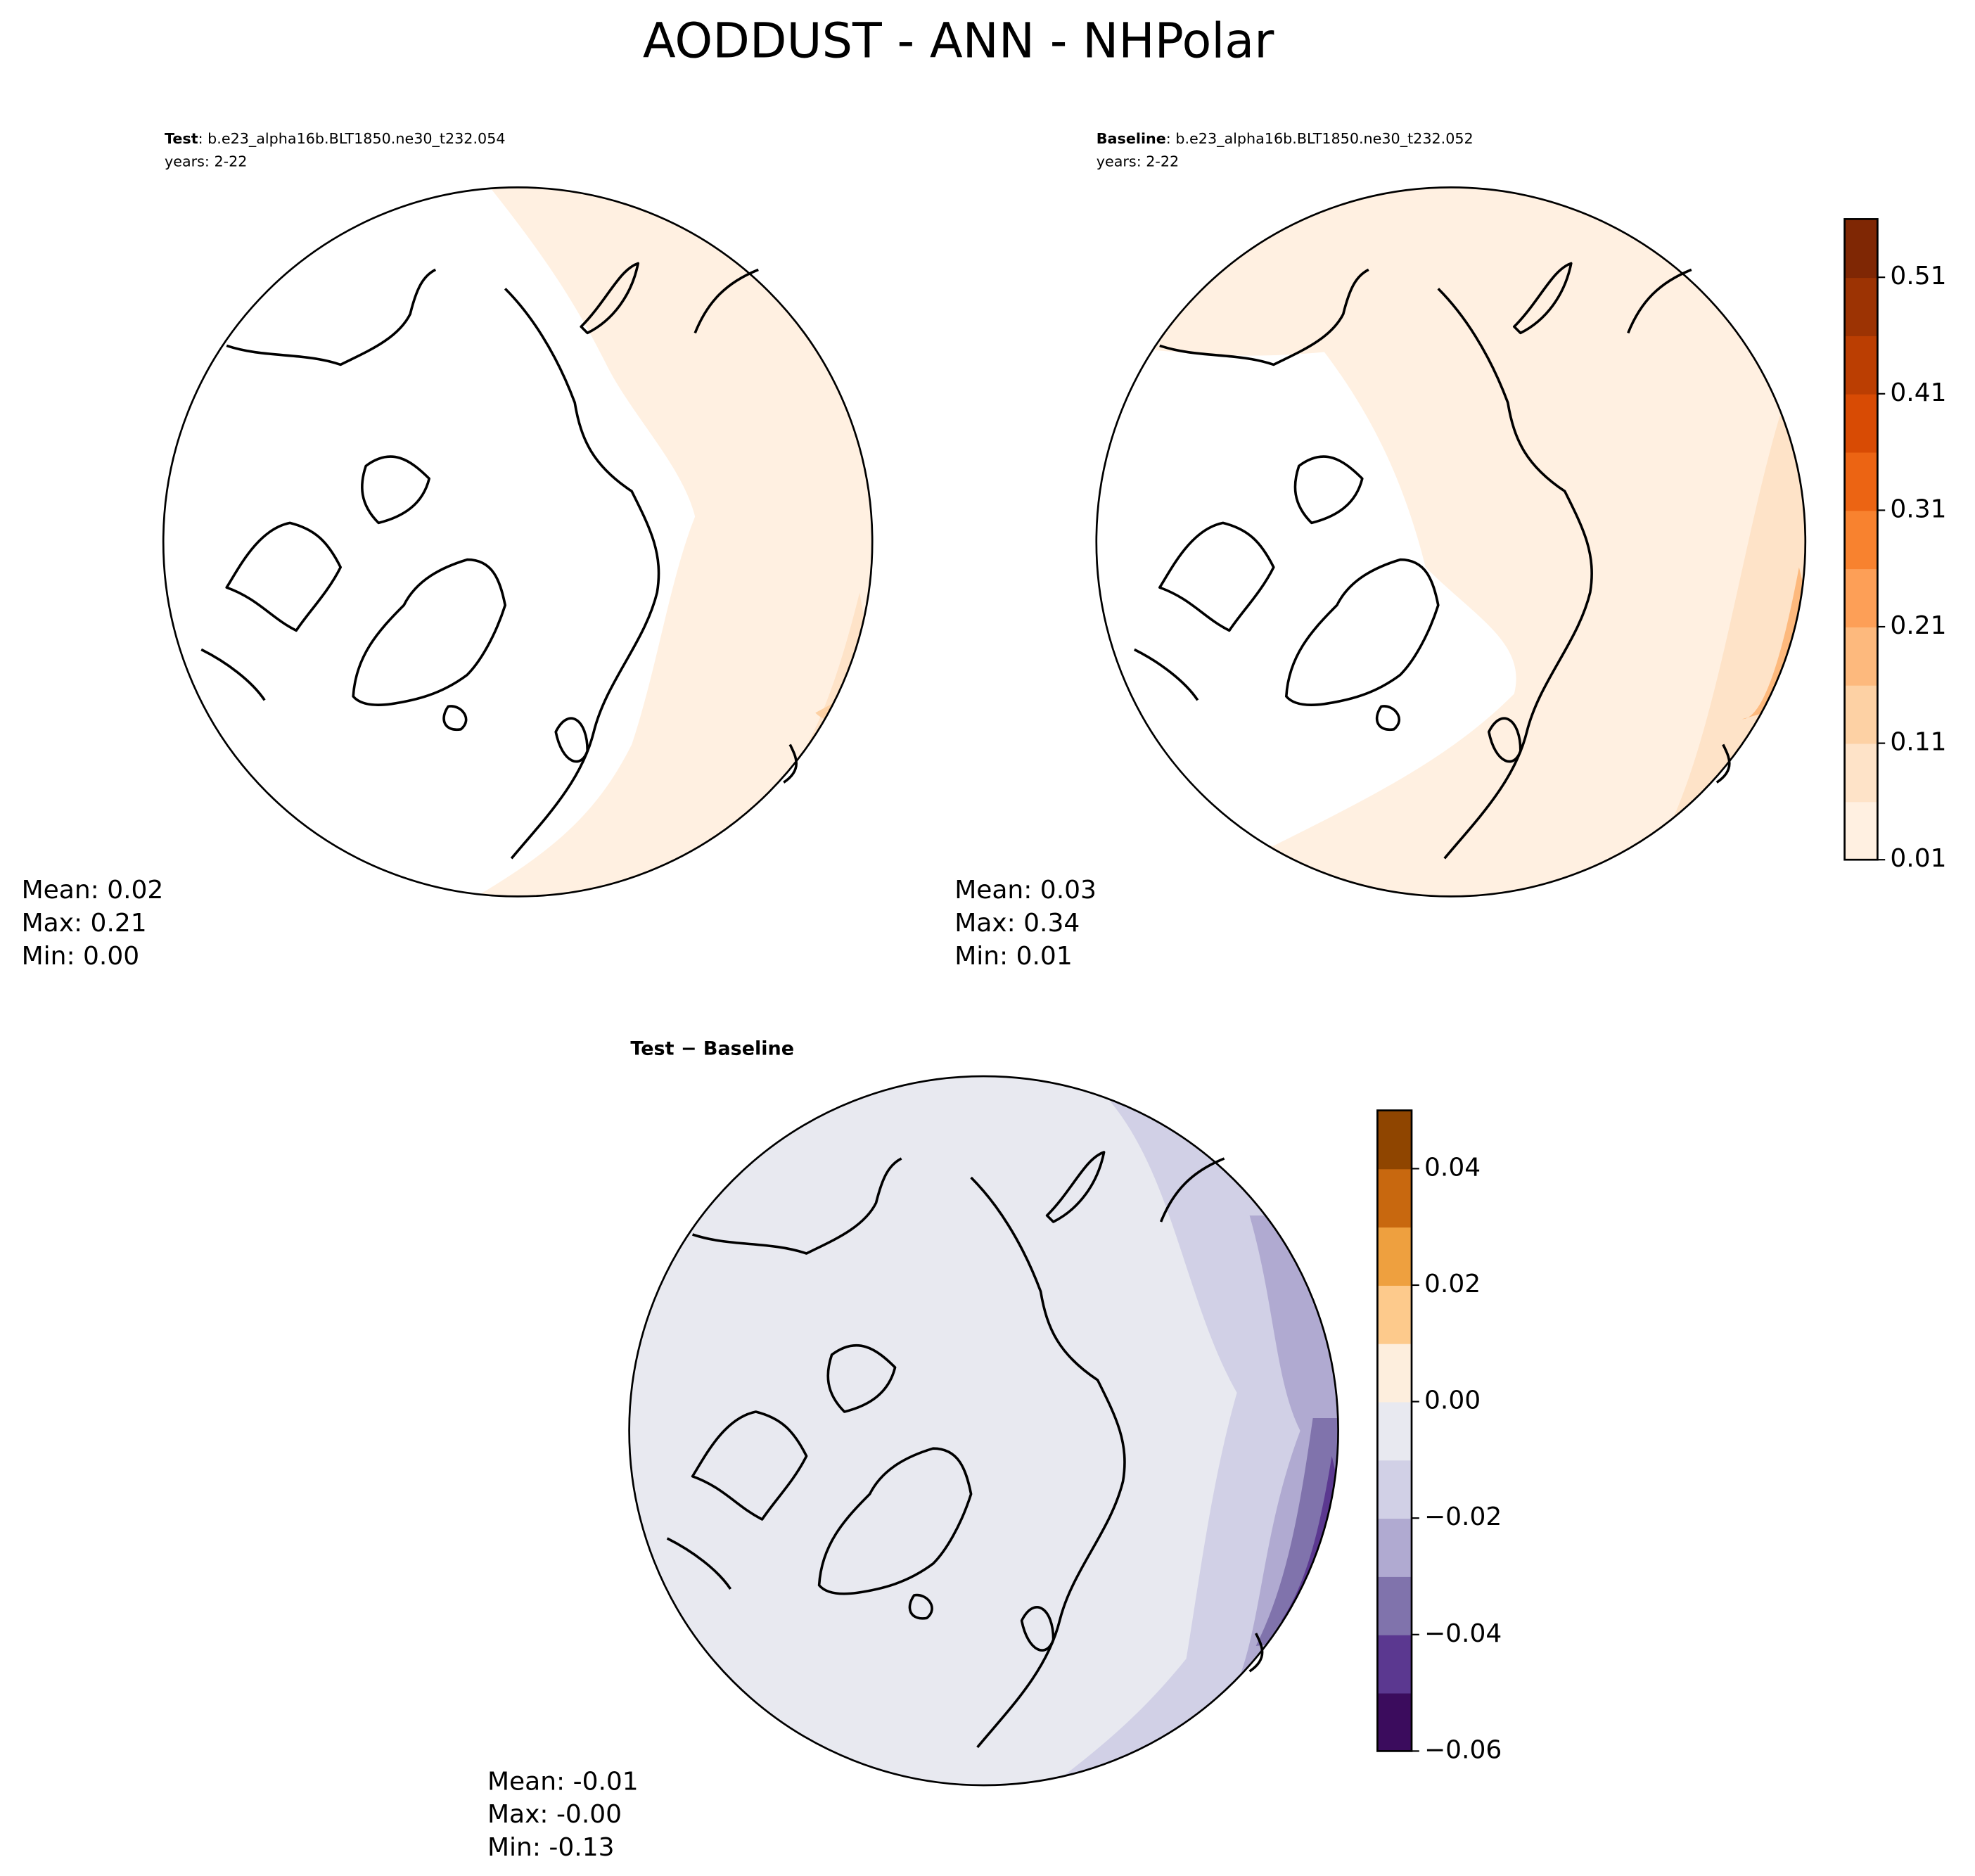 Image resolution: width=1975 pixels, height=1876 pixels. What do you see at coordinates (1463, 1633) in the screenshot?
I see `colorbar-tick-label: −0.04` at bounding box center [1463, 1633].